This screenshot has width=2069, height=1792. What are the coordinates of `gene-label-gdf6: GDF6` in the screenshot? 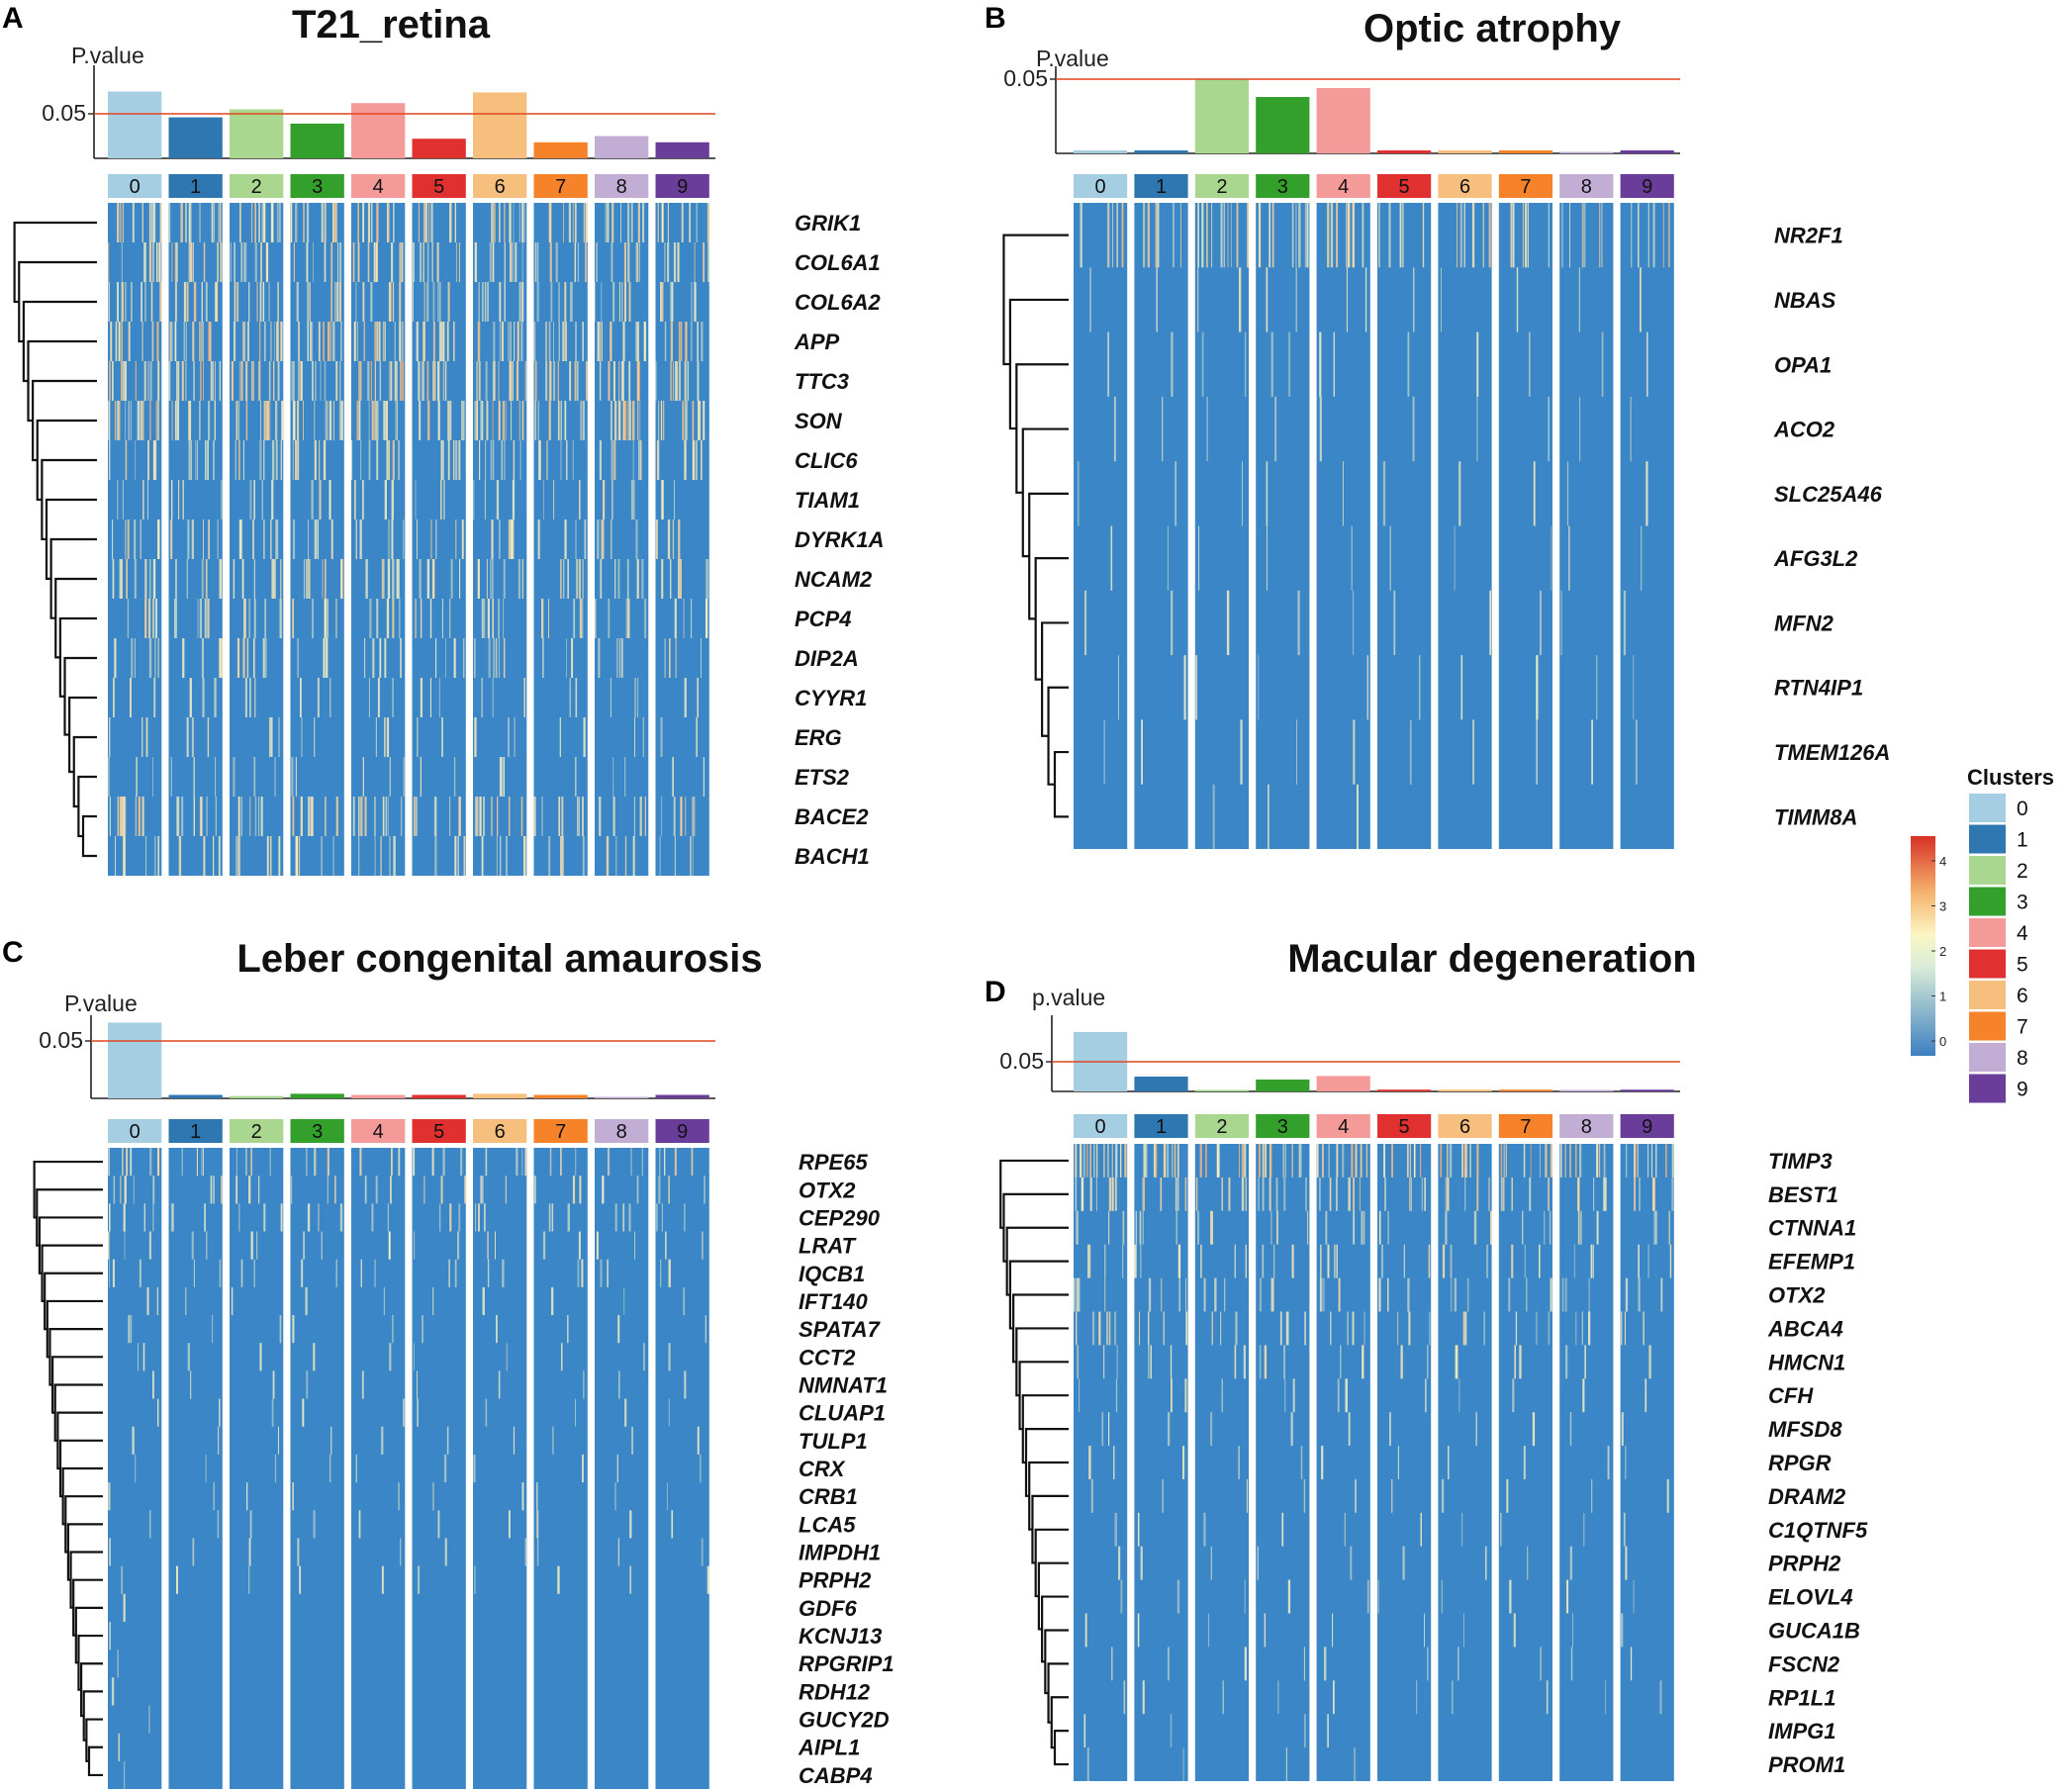 It's located at (828, 1608).